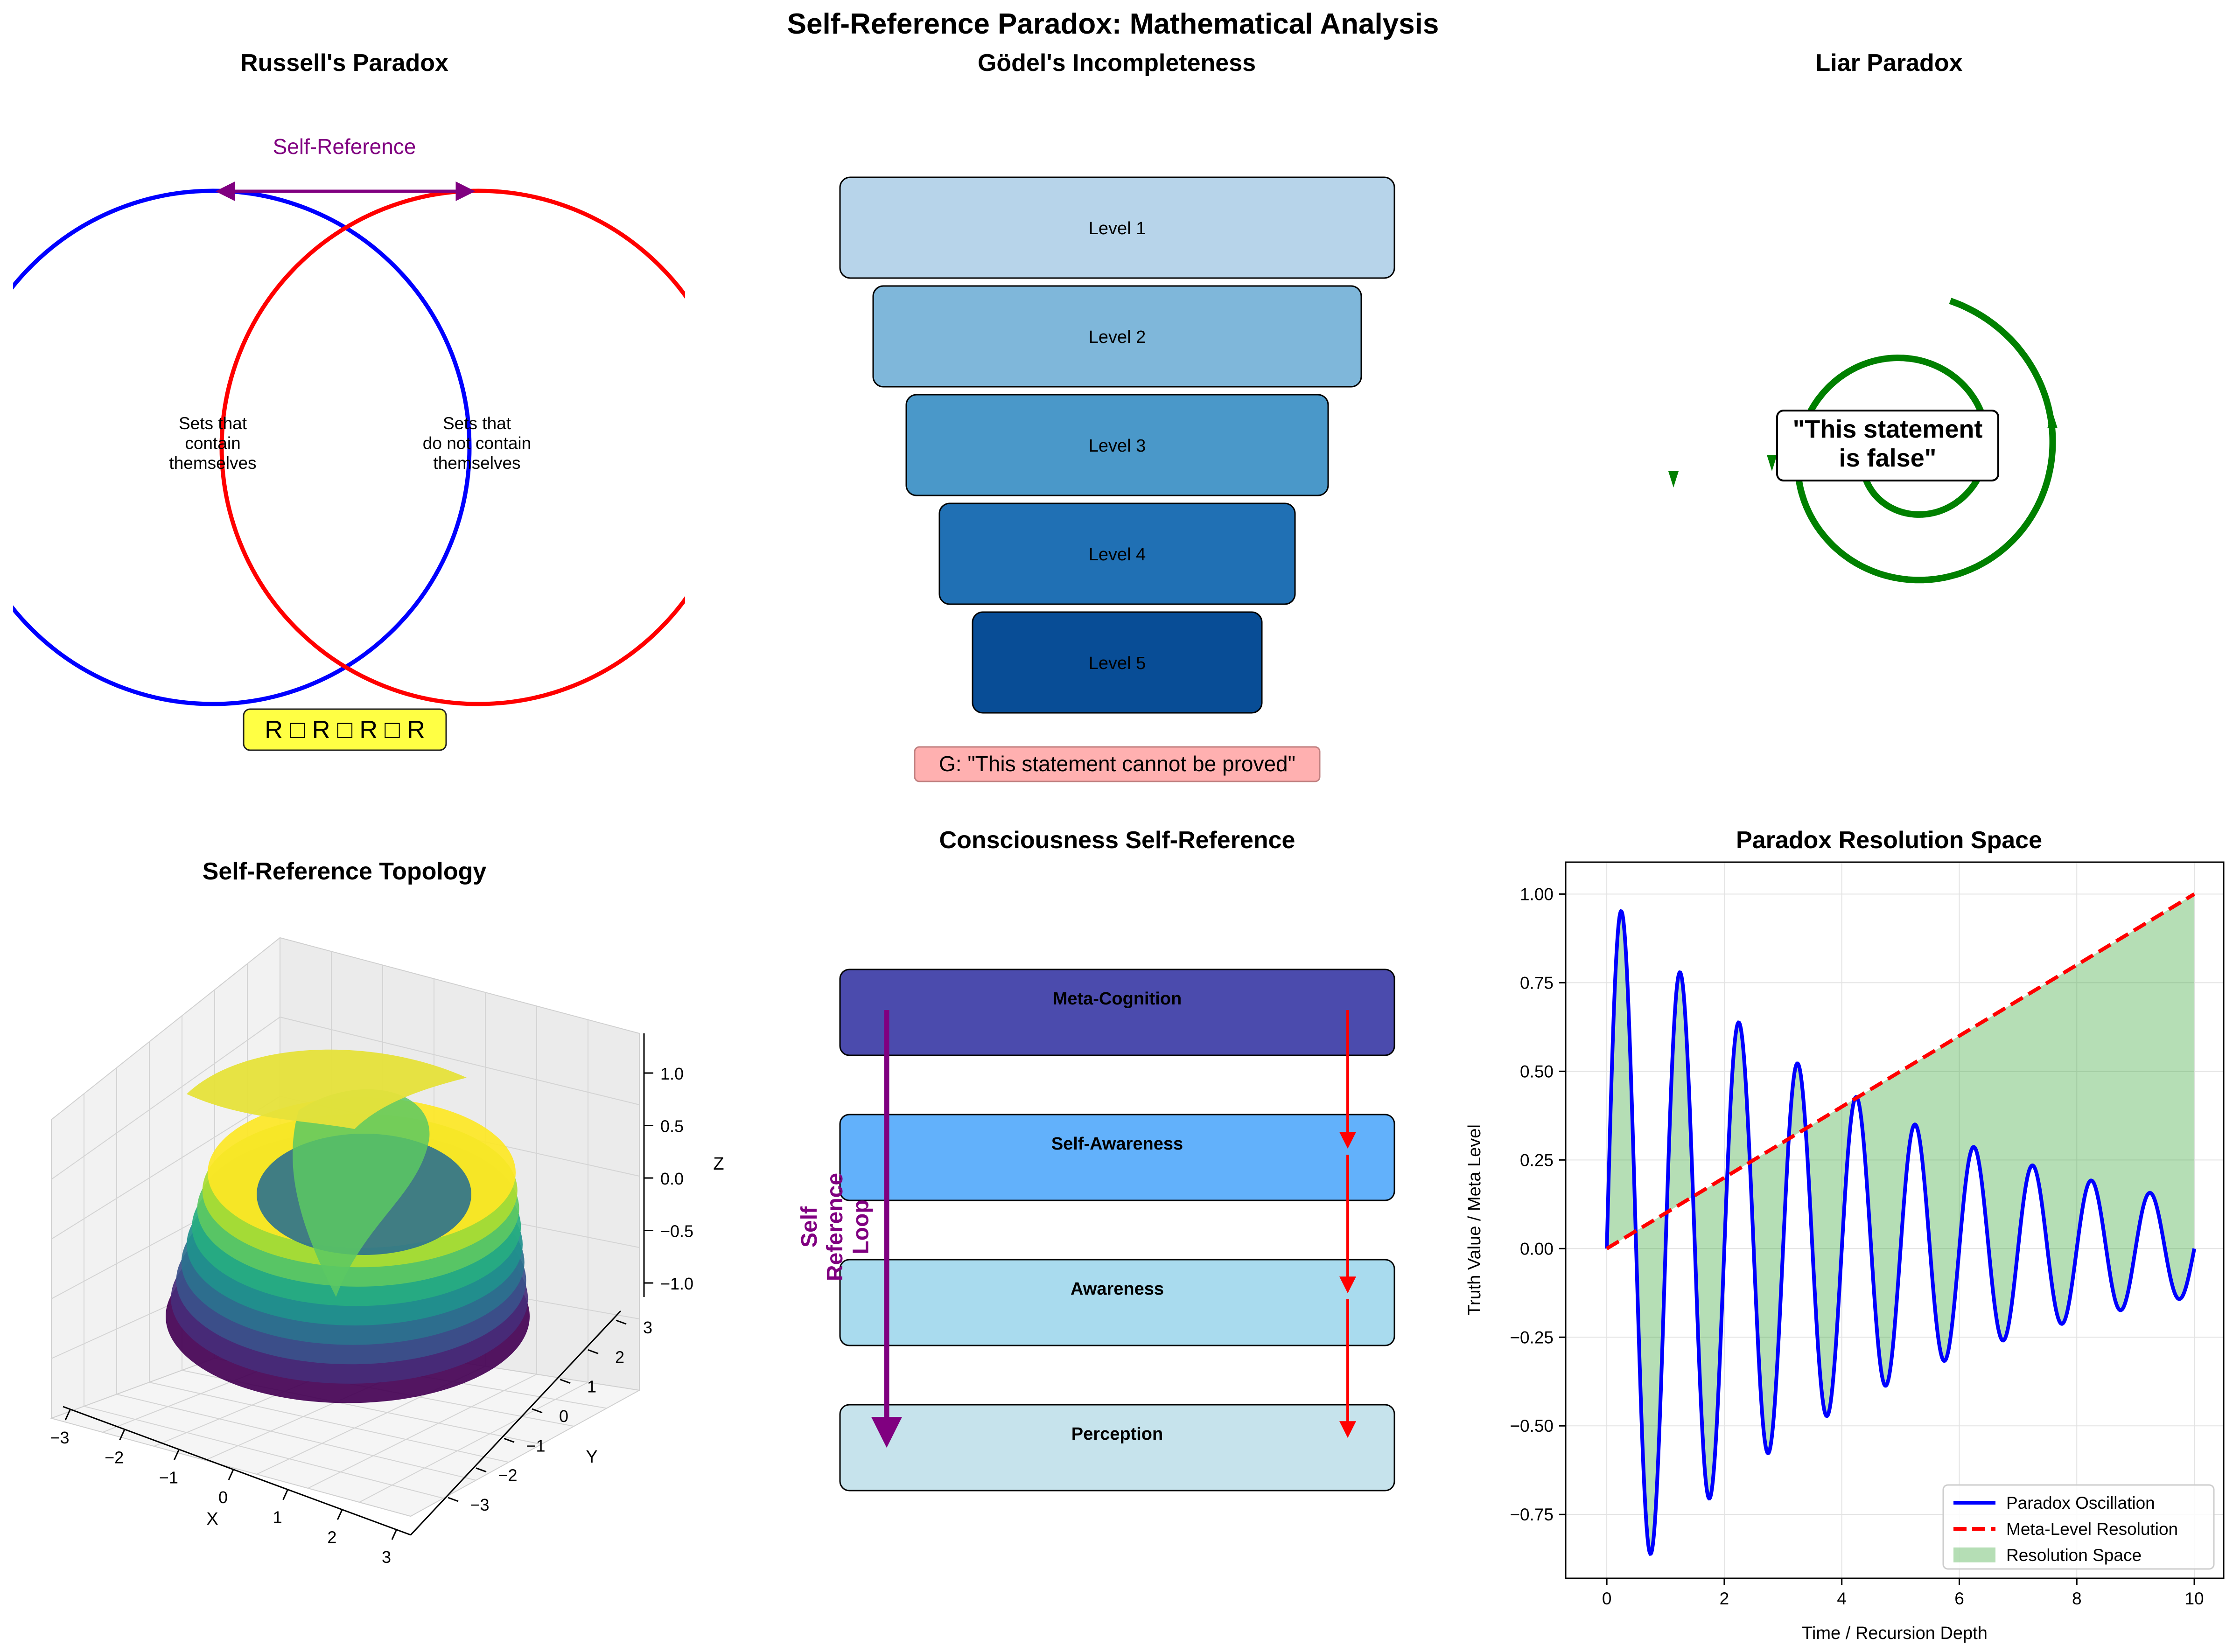  What do you see at coordinates (2092, 1529) in the screenshot?
I see `legend-label: Meta-Level Resolution` at bounding box center [2092, 1529].